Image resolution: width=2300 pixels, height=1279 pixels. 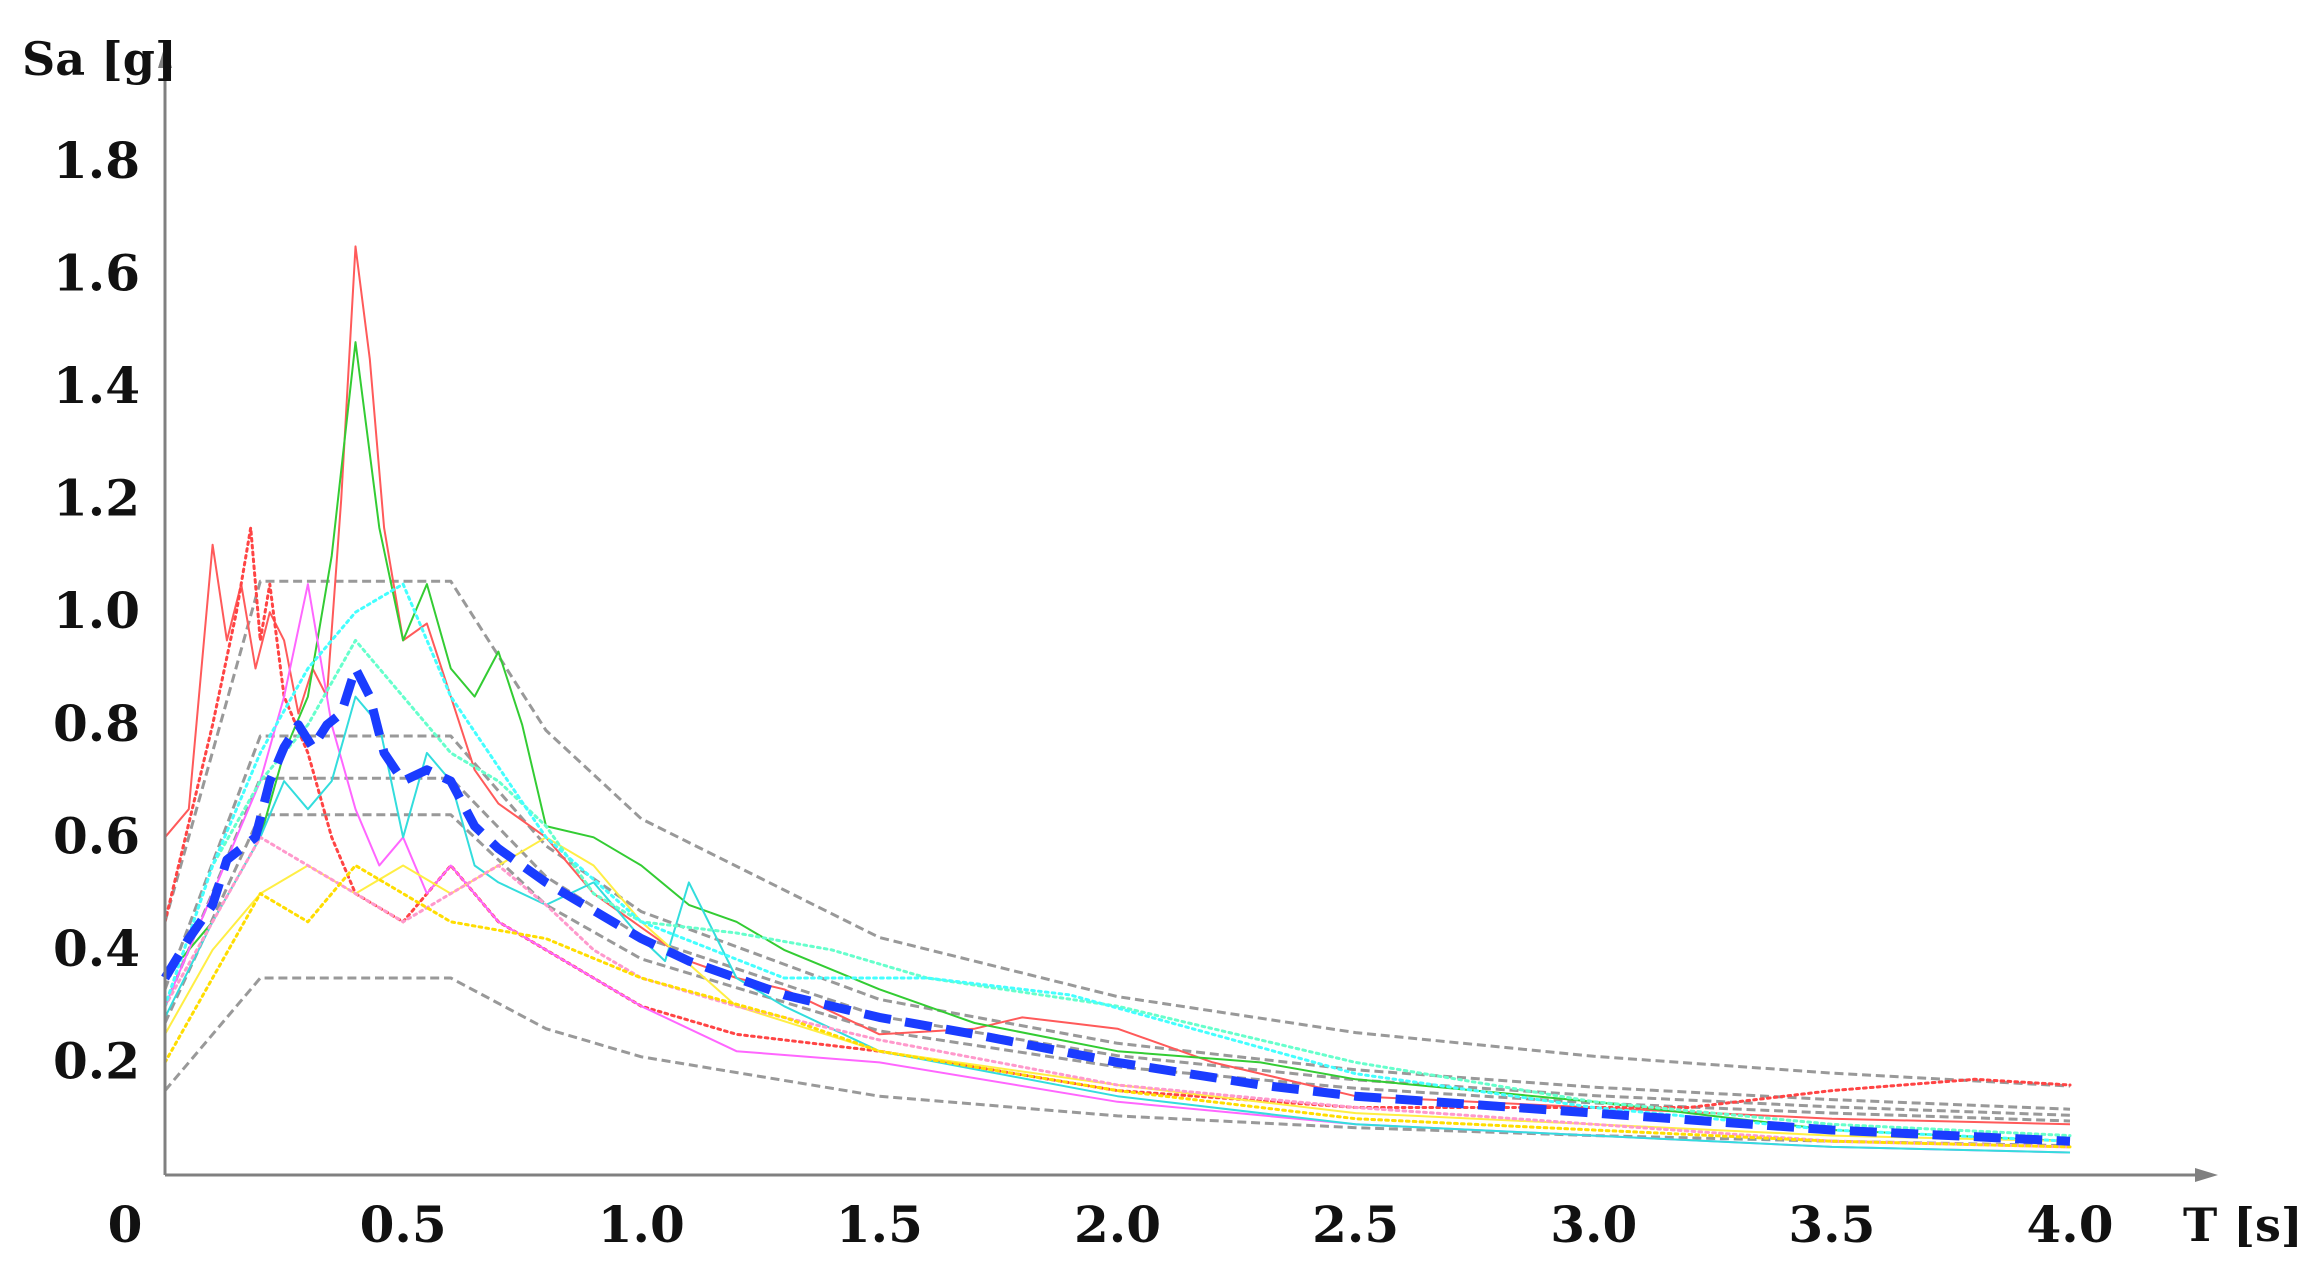 I want to click on x-tick-label: 2.0, so click(x=1117, y=1224).